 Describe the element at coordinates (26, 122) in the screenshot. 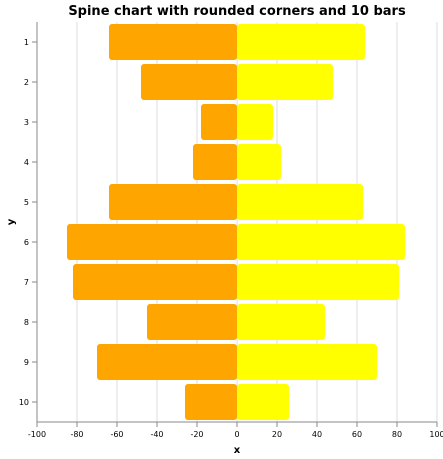

I see `y-tick-label: 3` at that location.